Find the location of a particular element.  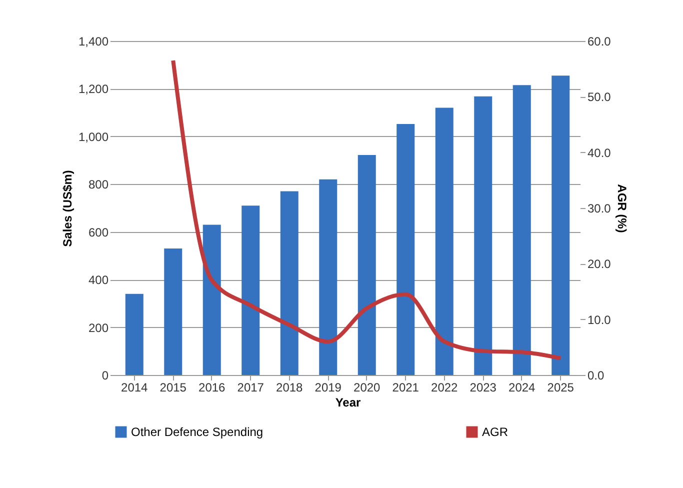

y2-tick-label: 0.0 is located at coordinates (596, 375).